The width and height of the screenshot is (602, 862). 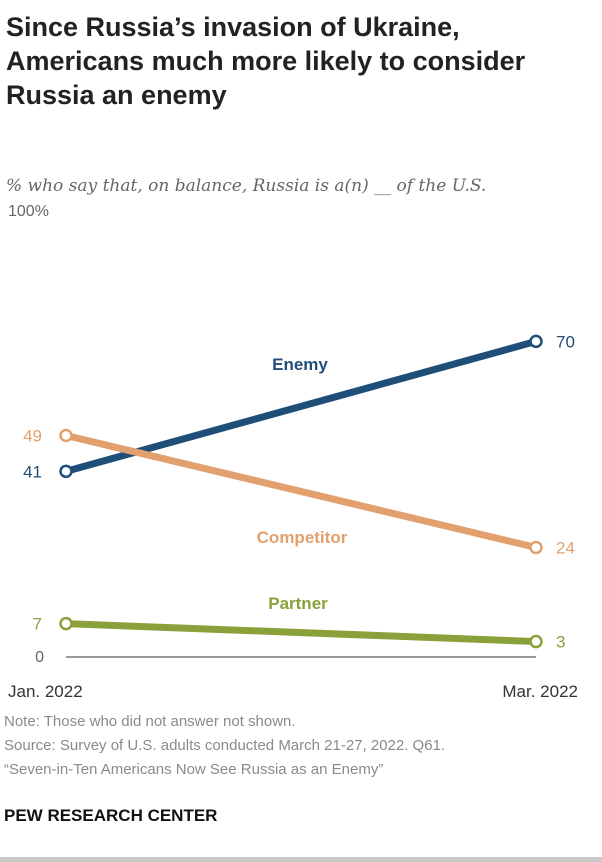 I want to click on bottom-divider, so click(x=301, y=859).